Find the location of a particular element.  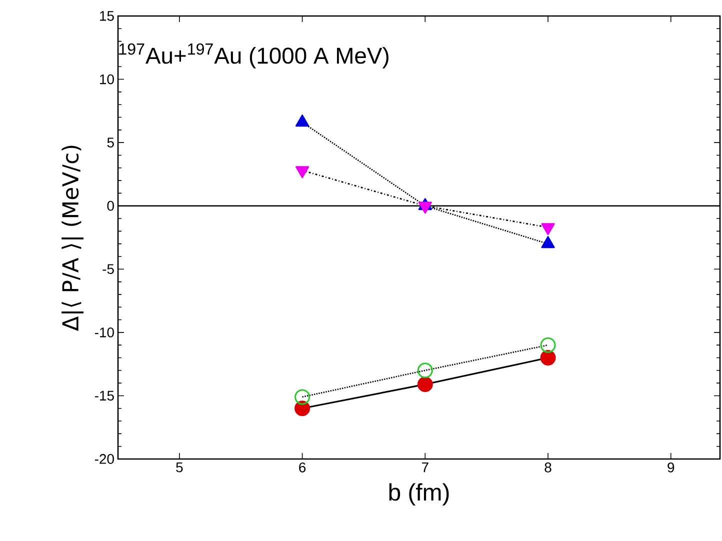

y-tick-label: -10 is located at coordinates (104, 332).